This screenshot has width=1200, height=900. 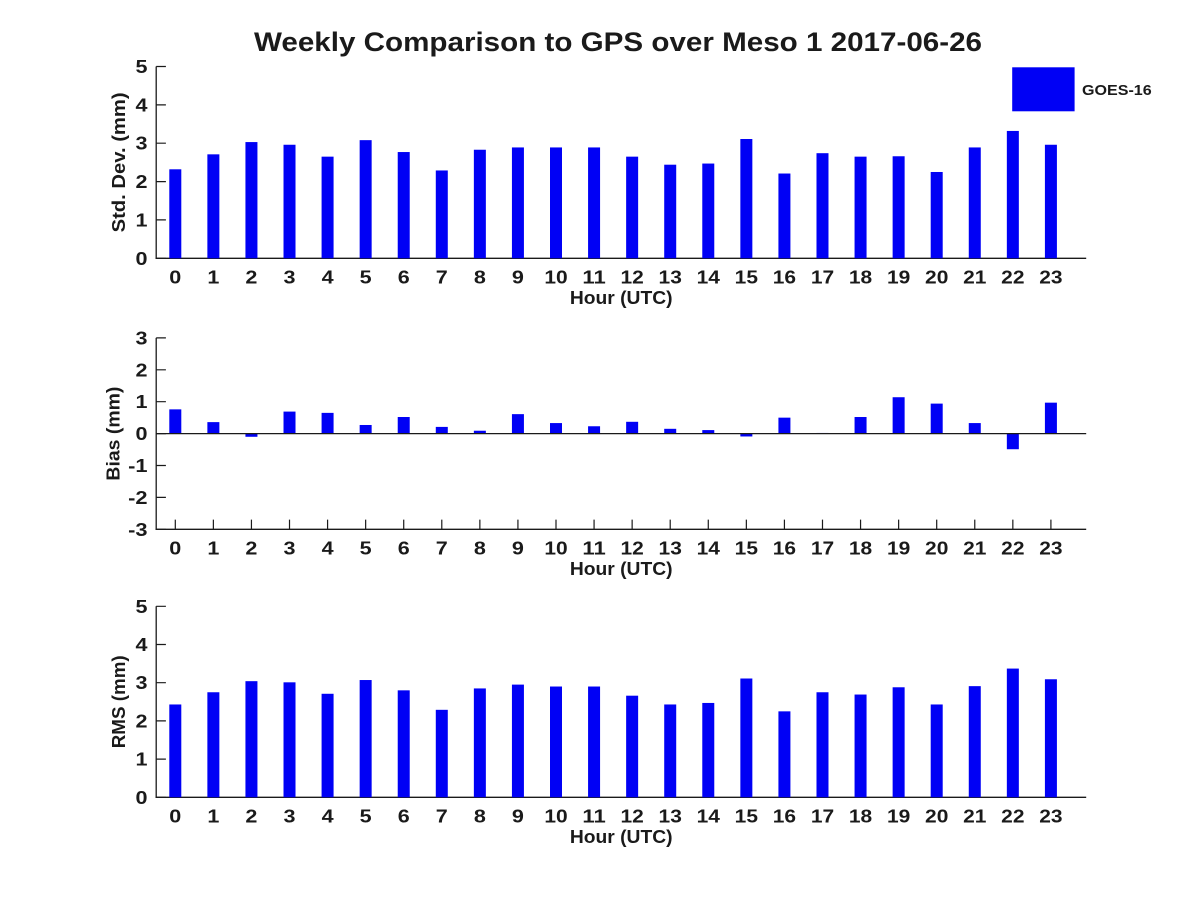 I want to click on svg-text: RMS (mm), so click(x=119, y=701).